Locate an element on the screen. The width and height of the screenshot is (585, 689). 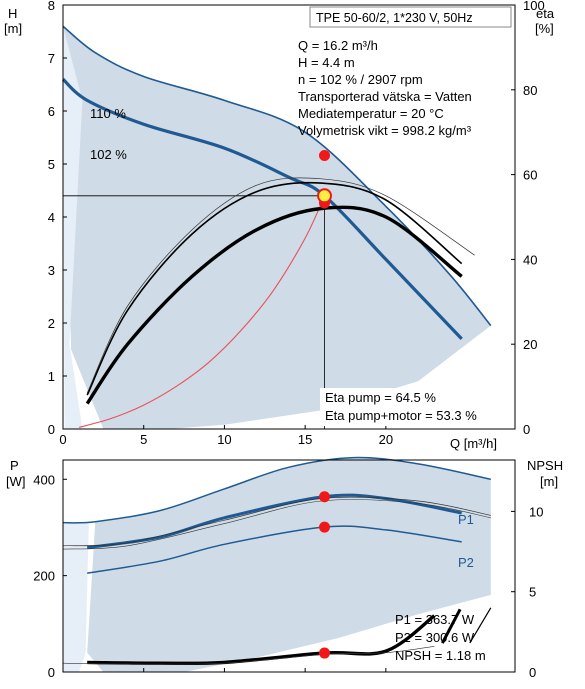
info-line: Mediatemperatur = 20 °C is located at coordinates (371, 113).